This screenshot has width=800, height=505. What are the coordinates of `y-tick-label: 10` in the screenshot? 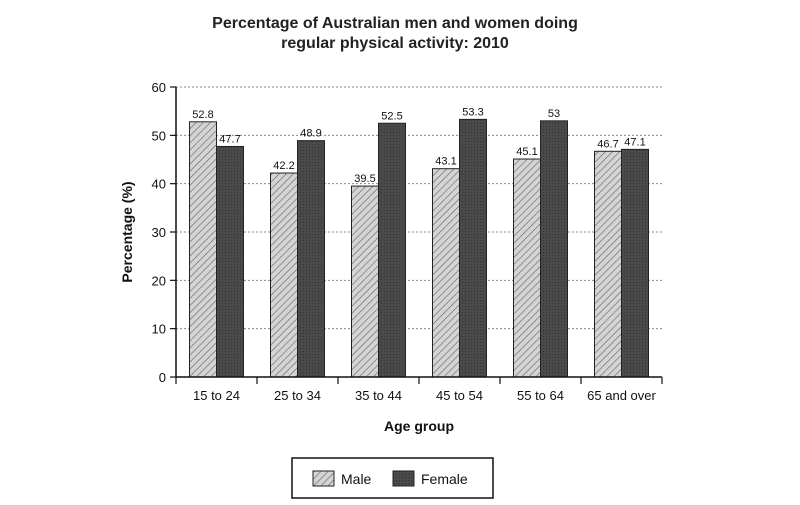 It's located at (159, 329).